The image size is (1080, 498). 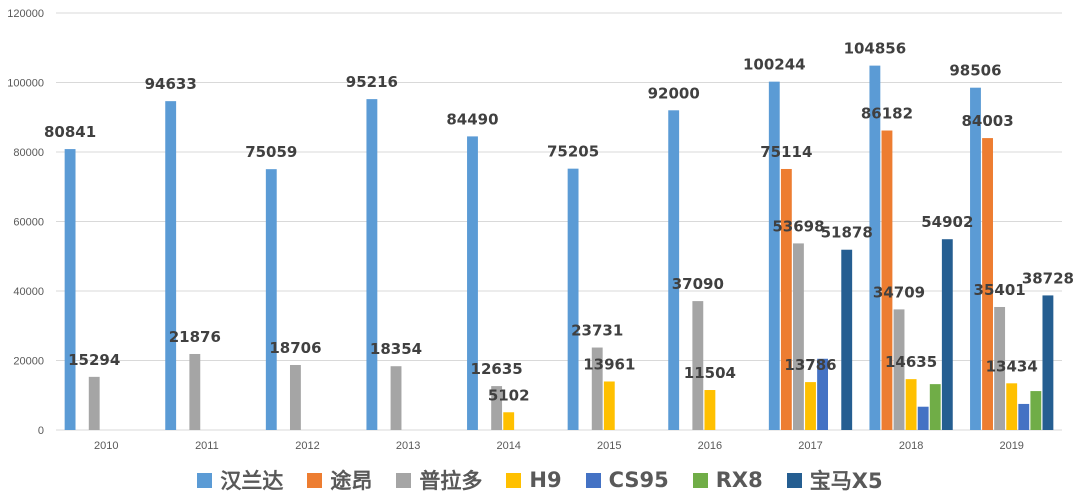 What do you see at coordinates (674, 93) in the screenshot?
I see `data-label: 92000` at bounding box center [674, 93].